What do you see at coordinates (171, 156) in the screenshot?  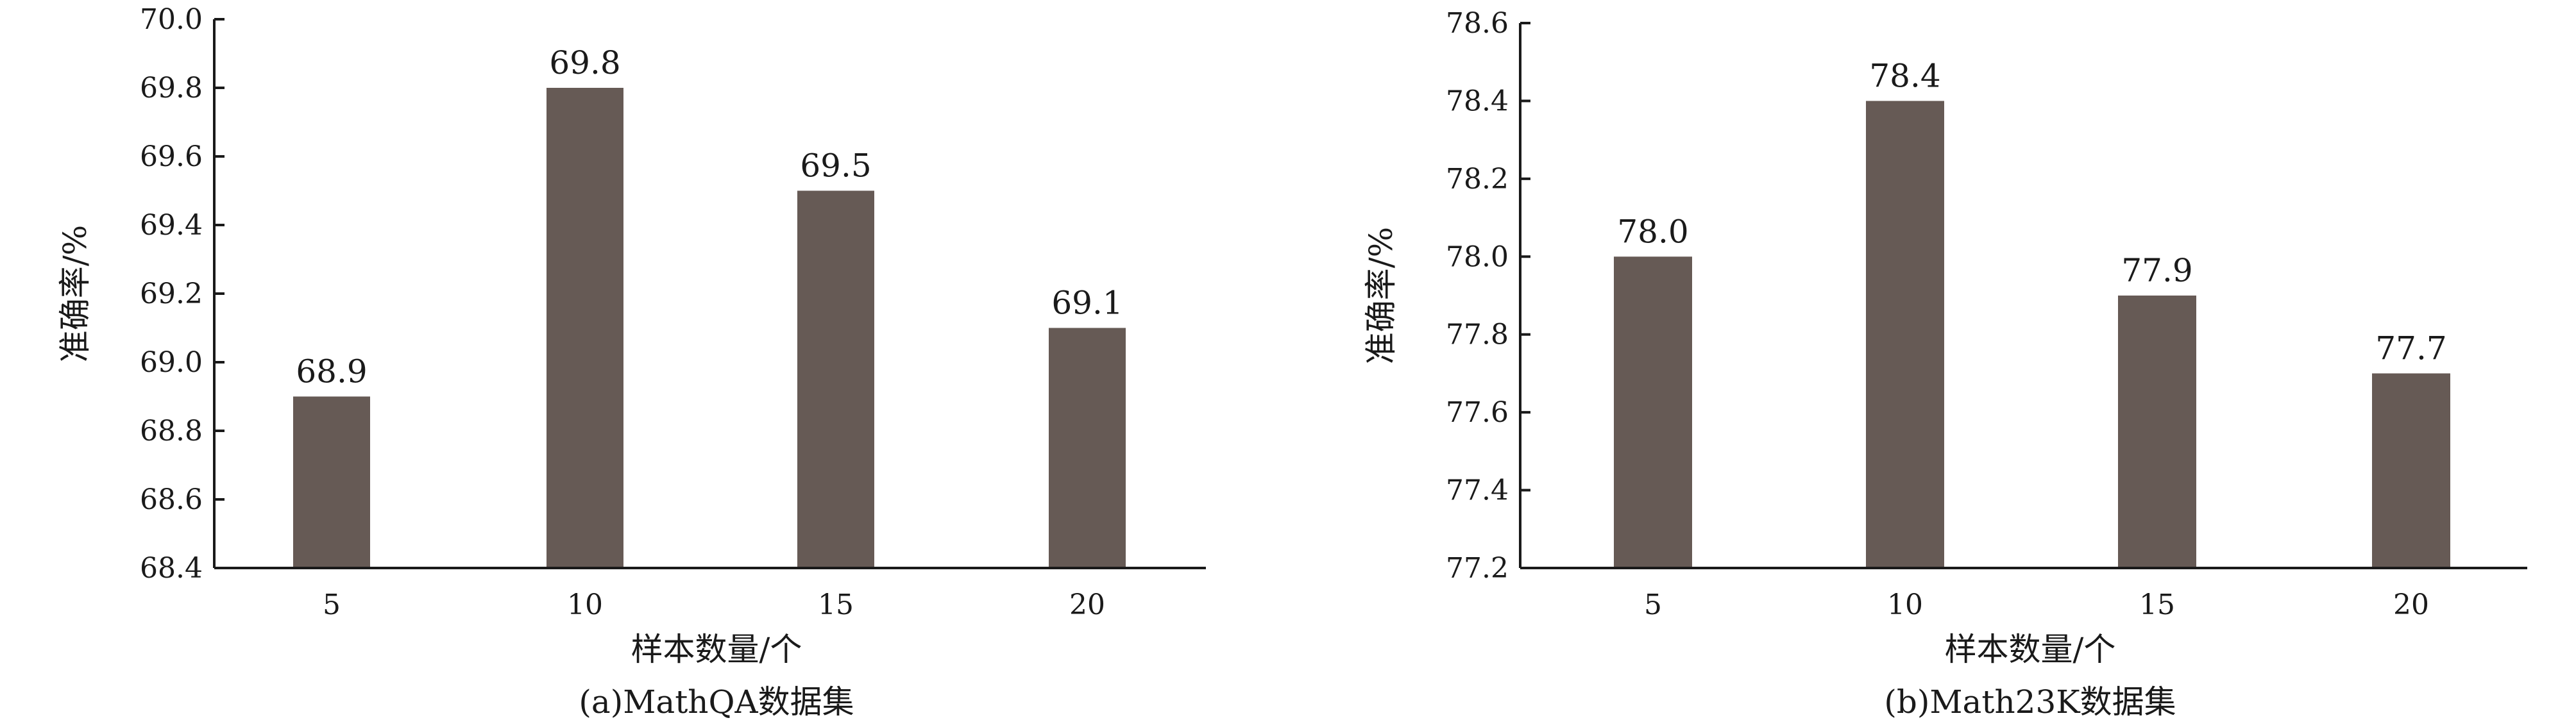 I see `y-tick-label: 69.6` at bounding box center [171, 156].